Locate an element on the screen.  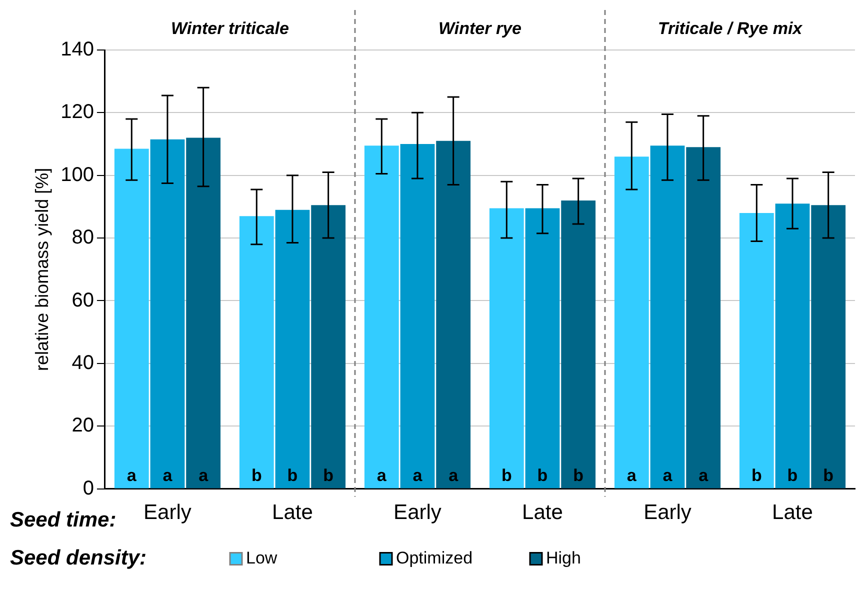
y-tick-label: 0 is located at coordinates (88, 488).